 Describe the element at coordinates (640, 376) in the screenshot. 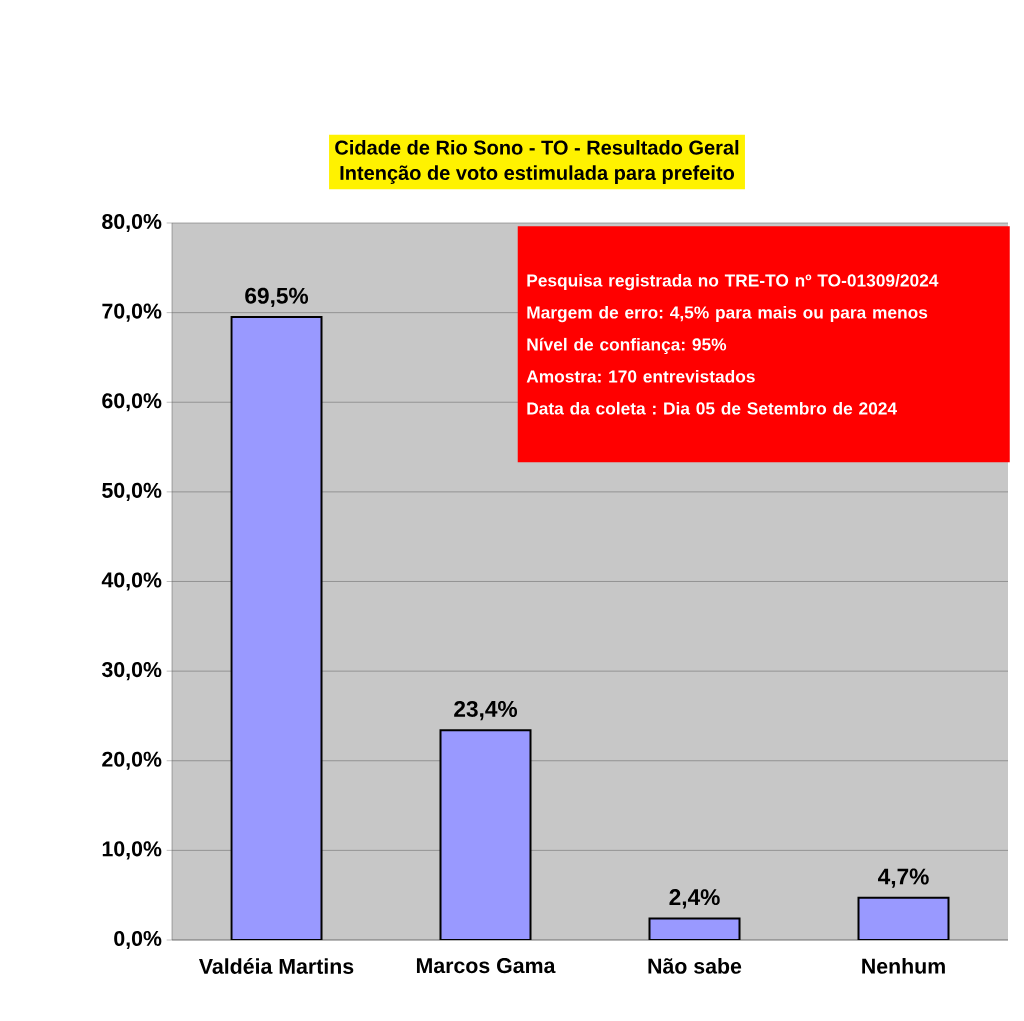

I see `annotation: Amostra: 170 entrevistados` at that location.